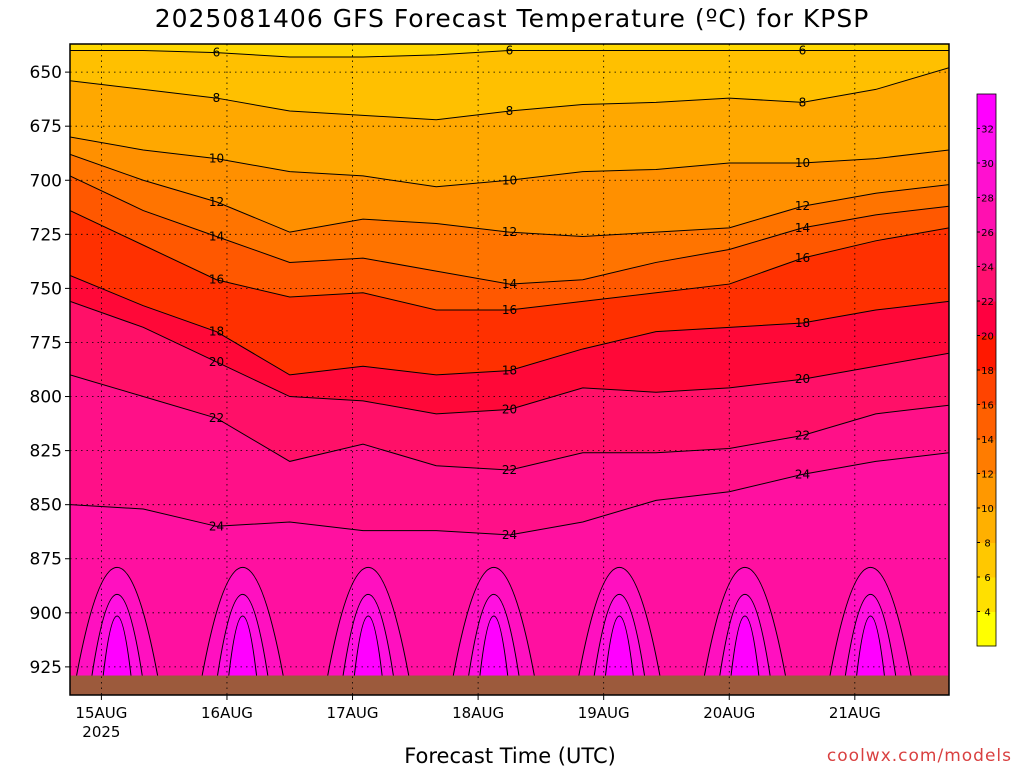 The image size is (1024, 768). Describe the element at coordinates (987, 233) in the screenshot. I see `colorbar-tick-label: 26` at that location.